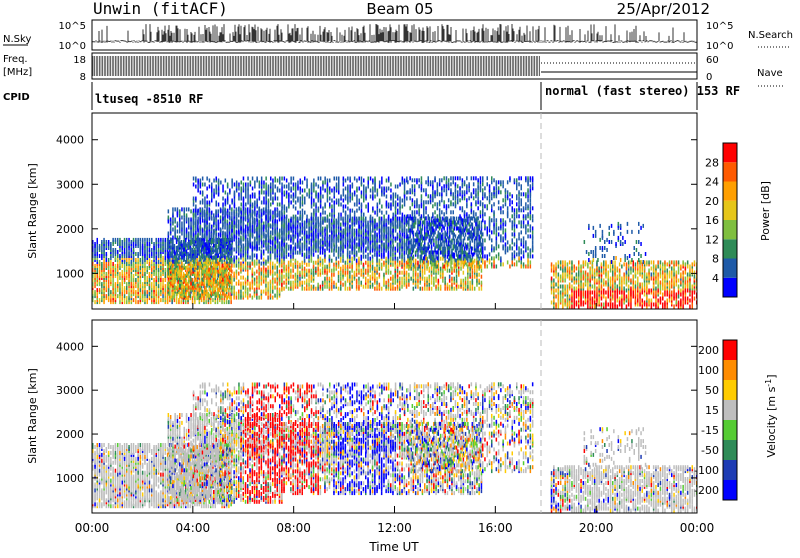  I want to click on power-point-2036, so click(221, 294).